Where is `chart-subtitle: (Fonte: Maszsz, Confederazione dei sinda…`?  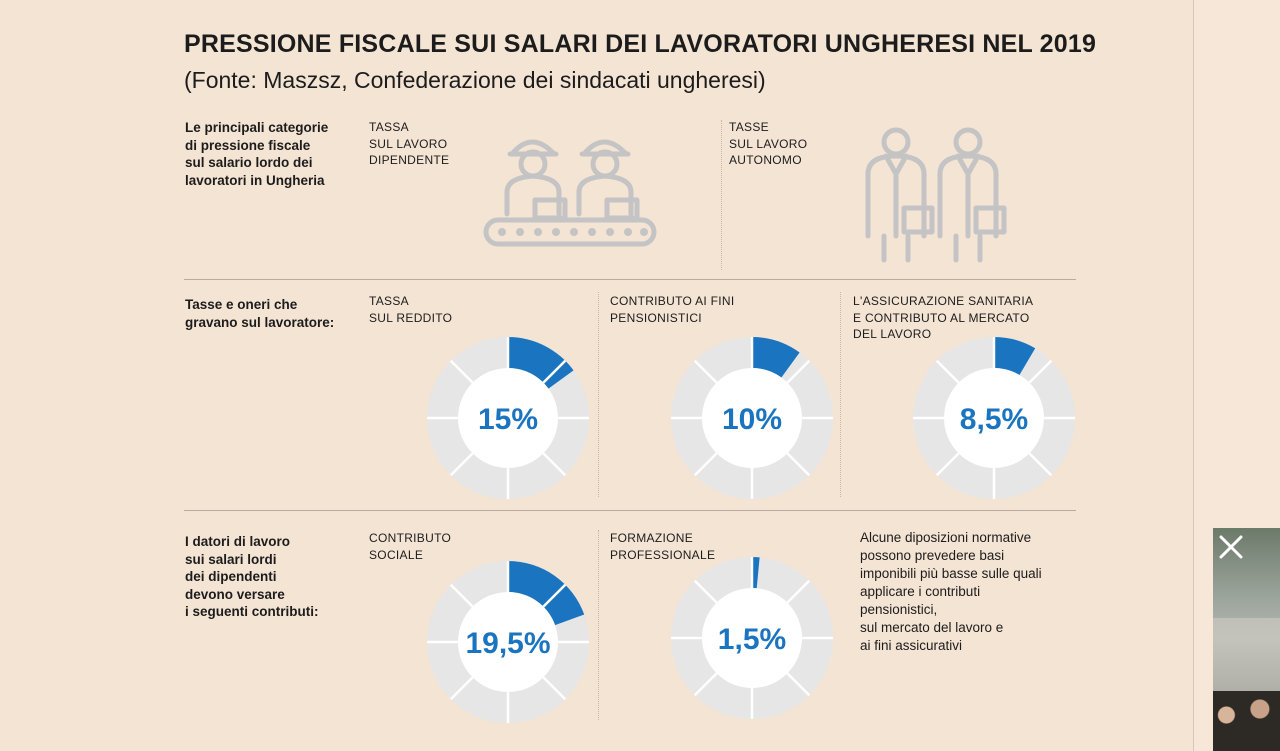
chart-subtitle: (Fonte: Maszsz, Confederazione dei sinda… is located at coordinates (475, 80).